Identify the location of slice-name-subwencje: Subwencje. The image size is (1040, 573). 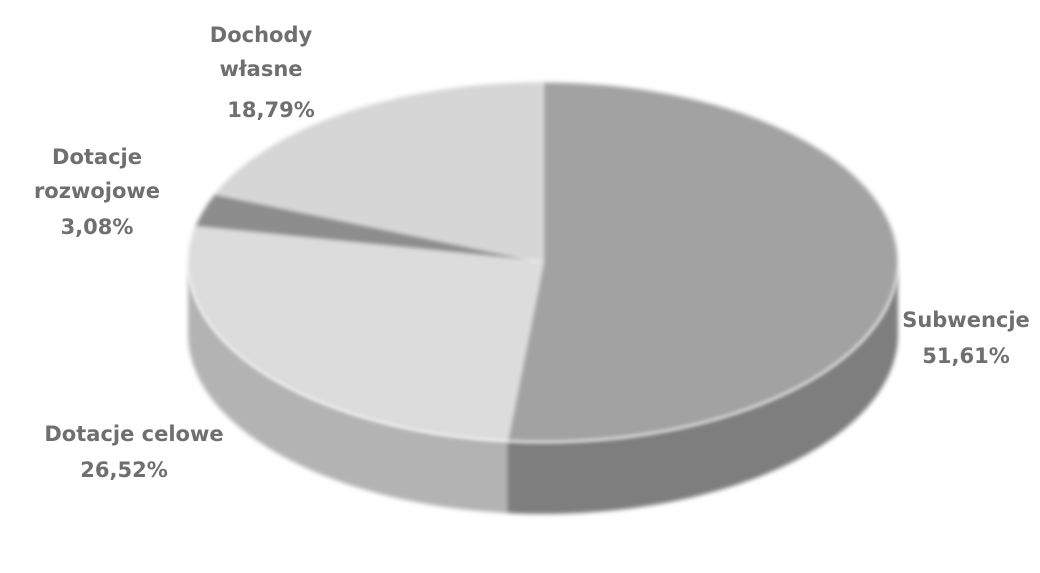
(966, 320).